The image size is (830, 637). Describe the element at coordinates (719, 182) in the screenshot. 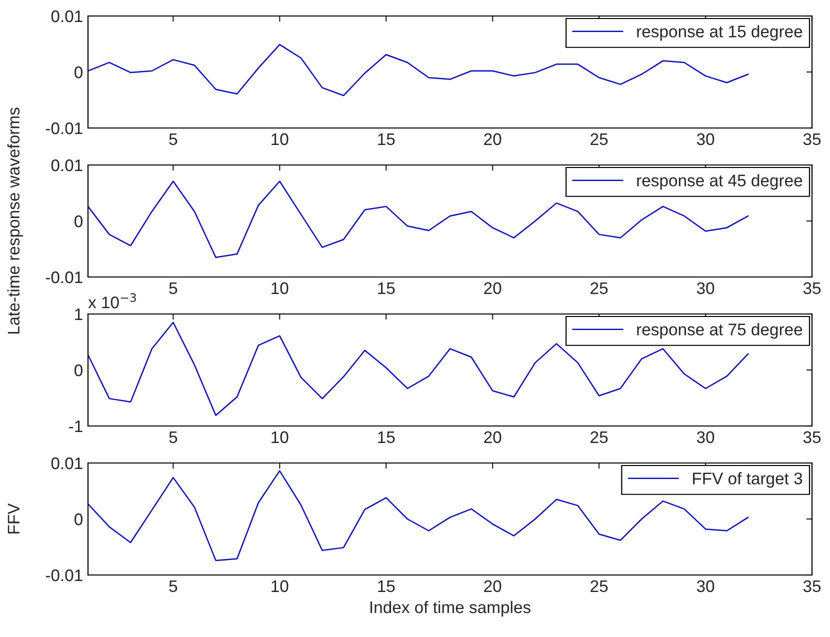

I see `legend-label: response at 45 degree` at that location.